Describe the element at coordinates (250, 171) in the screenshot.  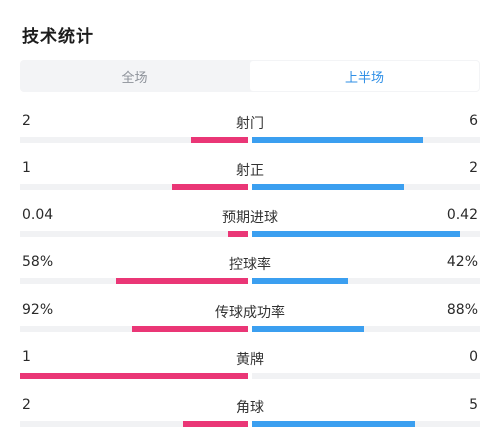
I see `stat-label: 射正` at that location.